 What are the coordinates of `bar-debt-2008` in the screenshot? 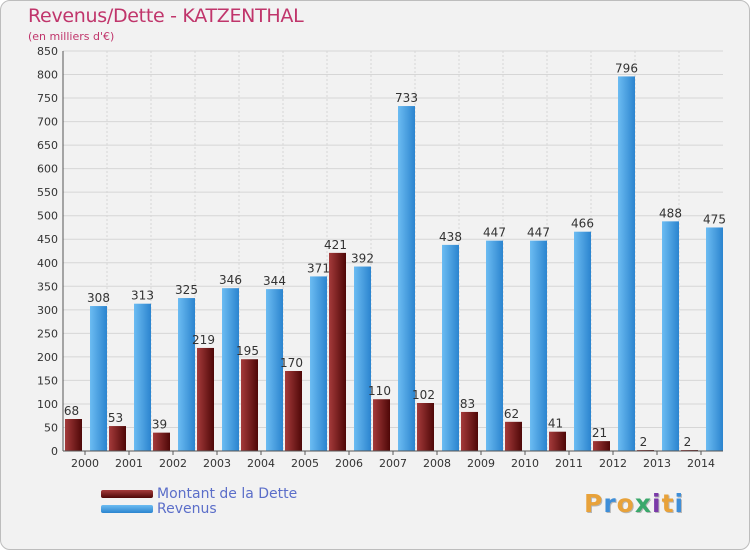 It's located at (425, 427).